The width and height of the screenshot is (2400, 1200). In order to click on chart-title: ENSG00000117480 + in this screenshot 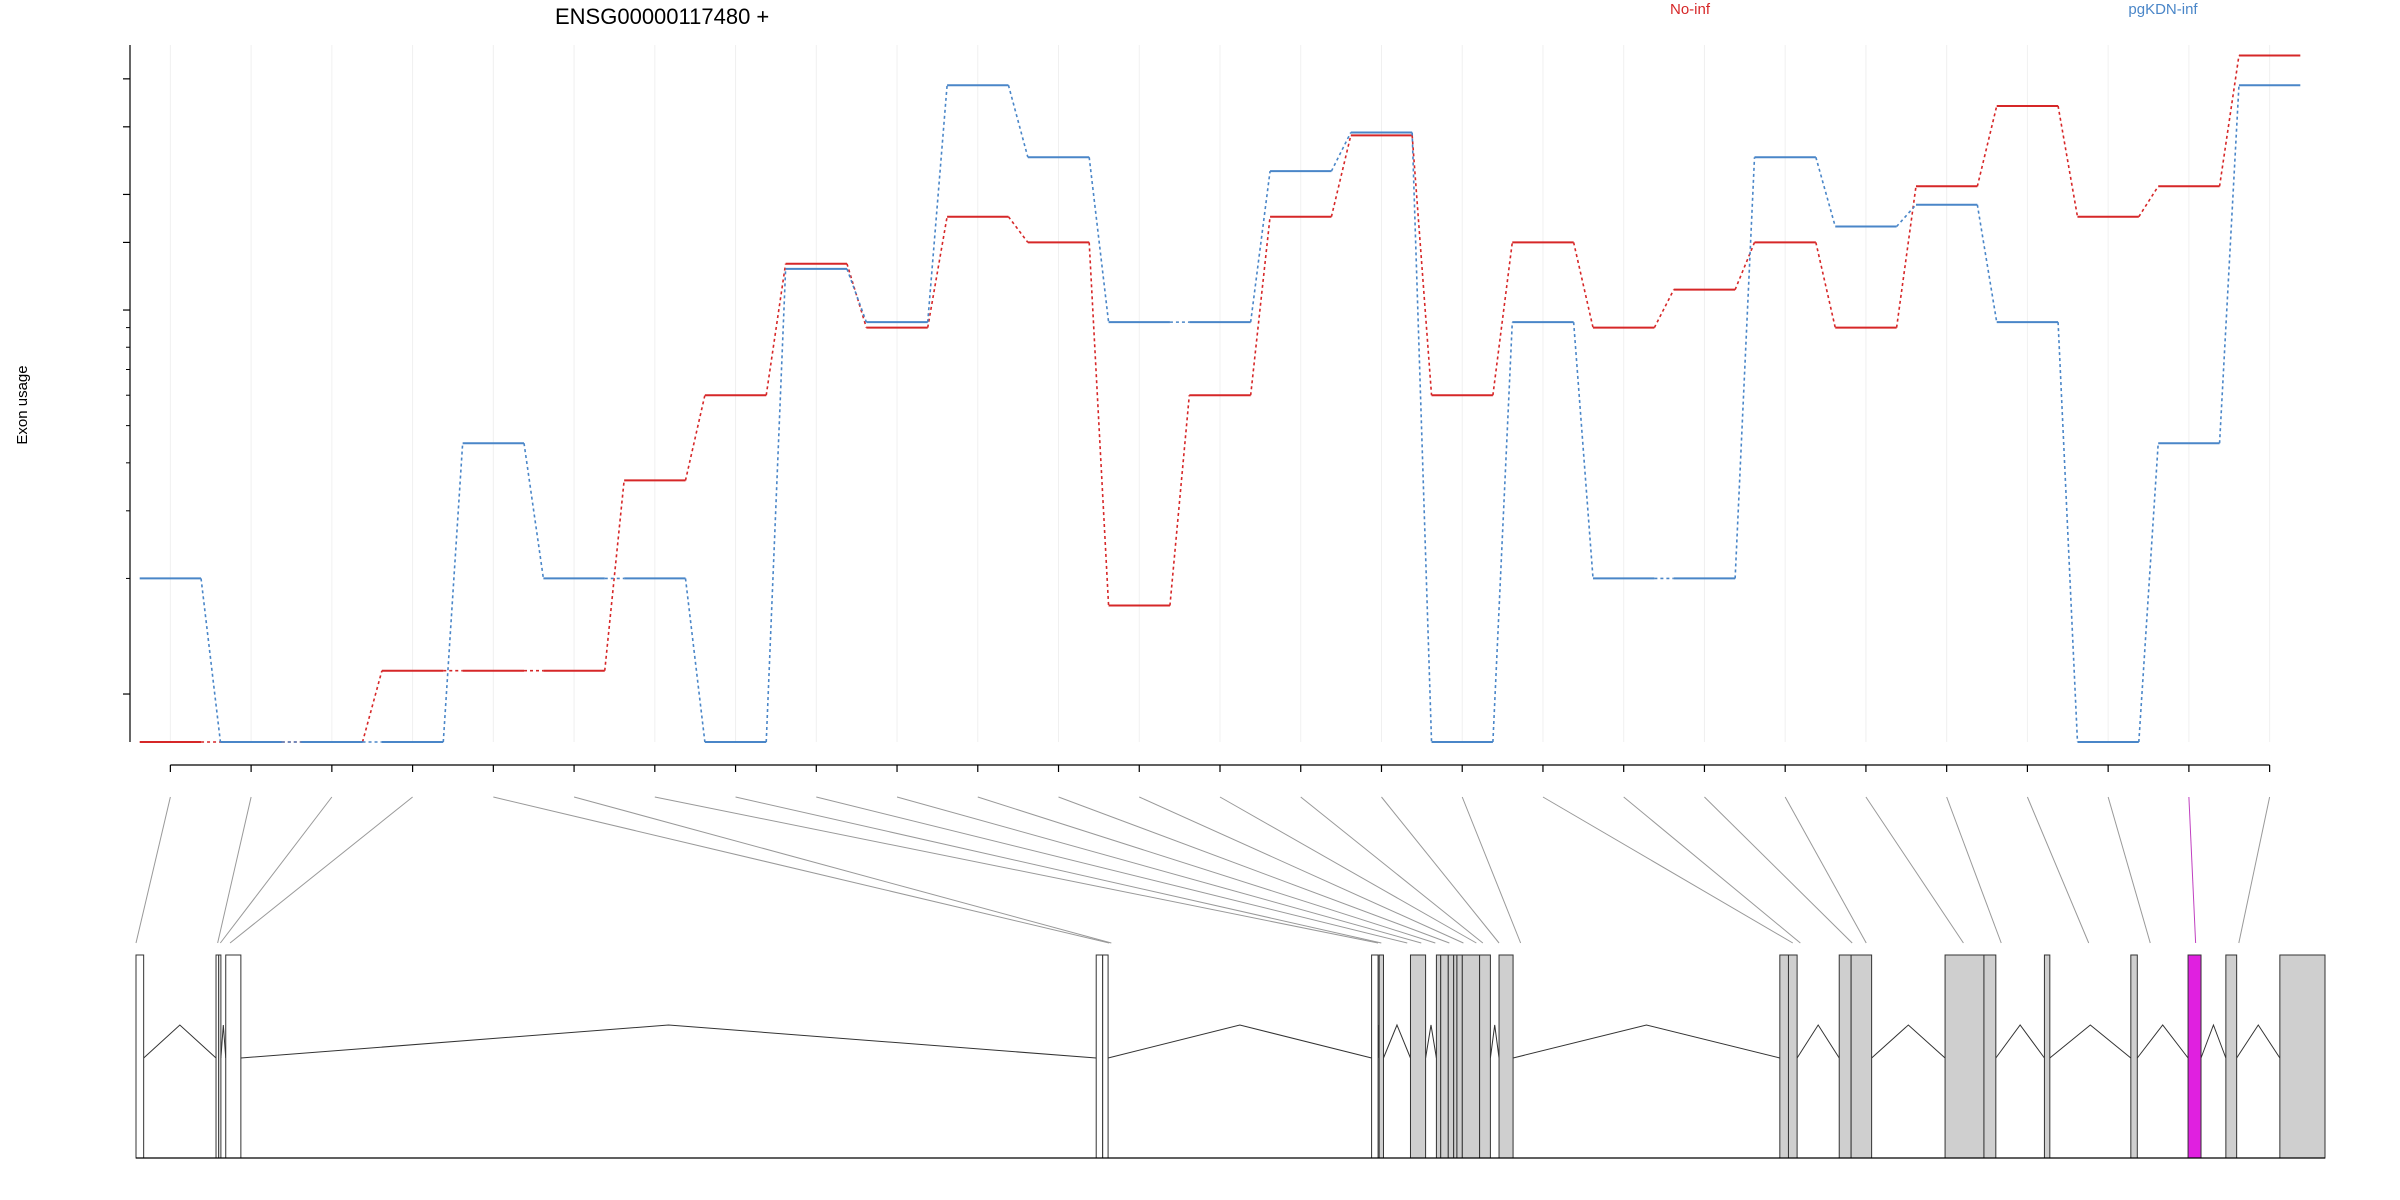, I will do `click(662, 16)`.